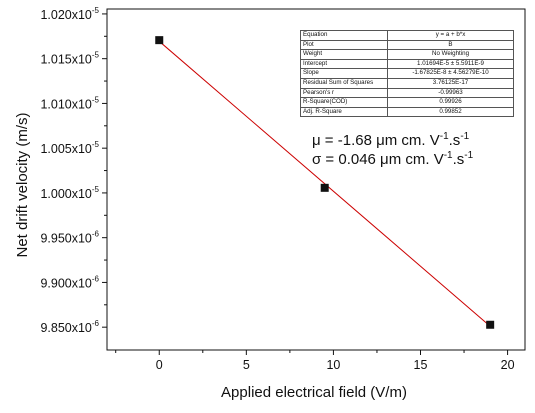  I want to click on fit-table-value: -0.99963, so click(450, 93).